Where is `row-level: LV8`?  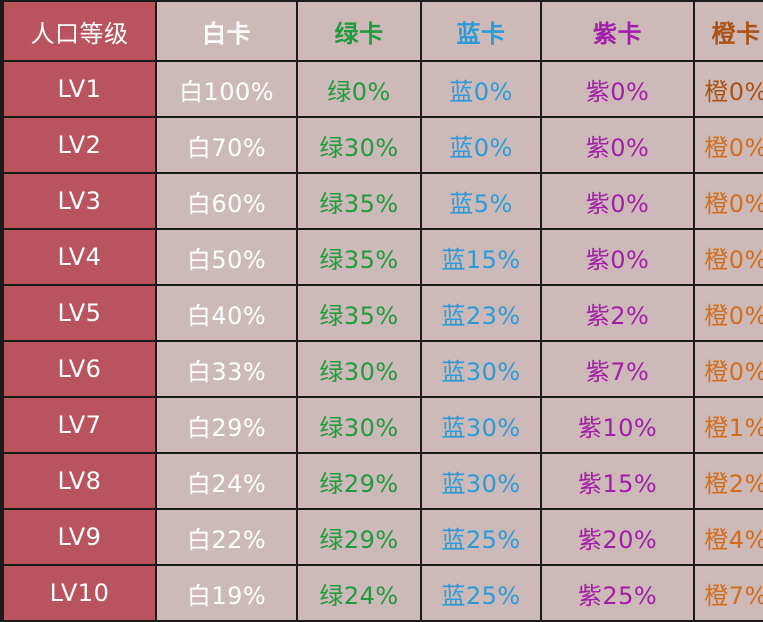
row-level: LV8 is located at coordinates (79, 481).